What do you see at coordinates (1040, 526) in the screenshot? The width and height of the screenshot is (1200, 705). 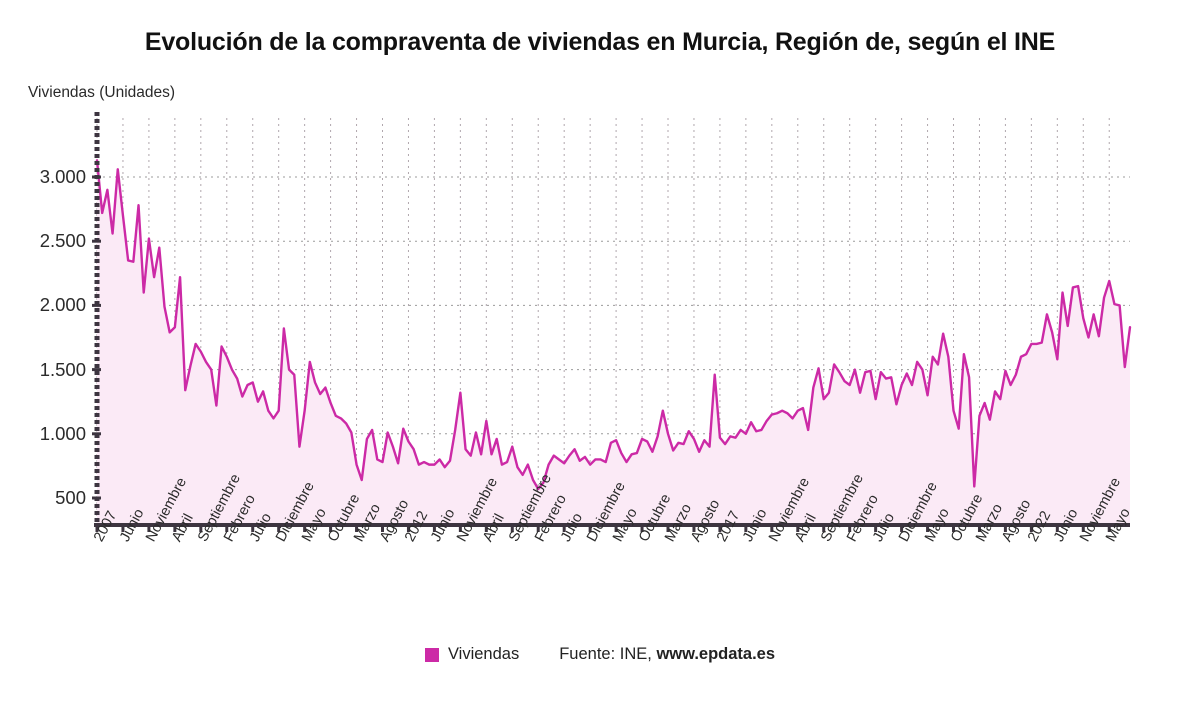 I see `x-axis-tick-label: 2022` at bounding box center [1040, 526].